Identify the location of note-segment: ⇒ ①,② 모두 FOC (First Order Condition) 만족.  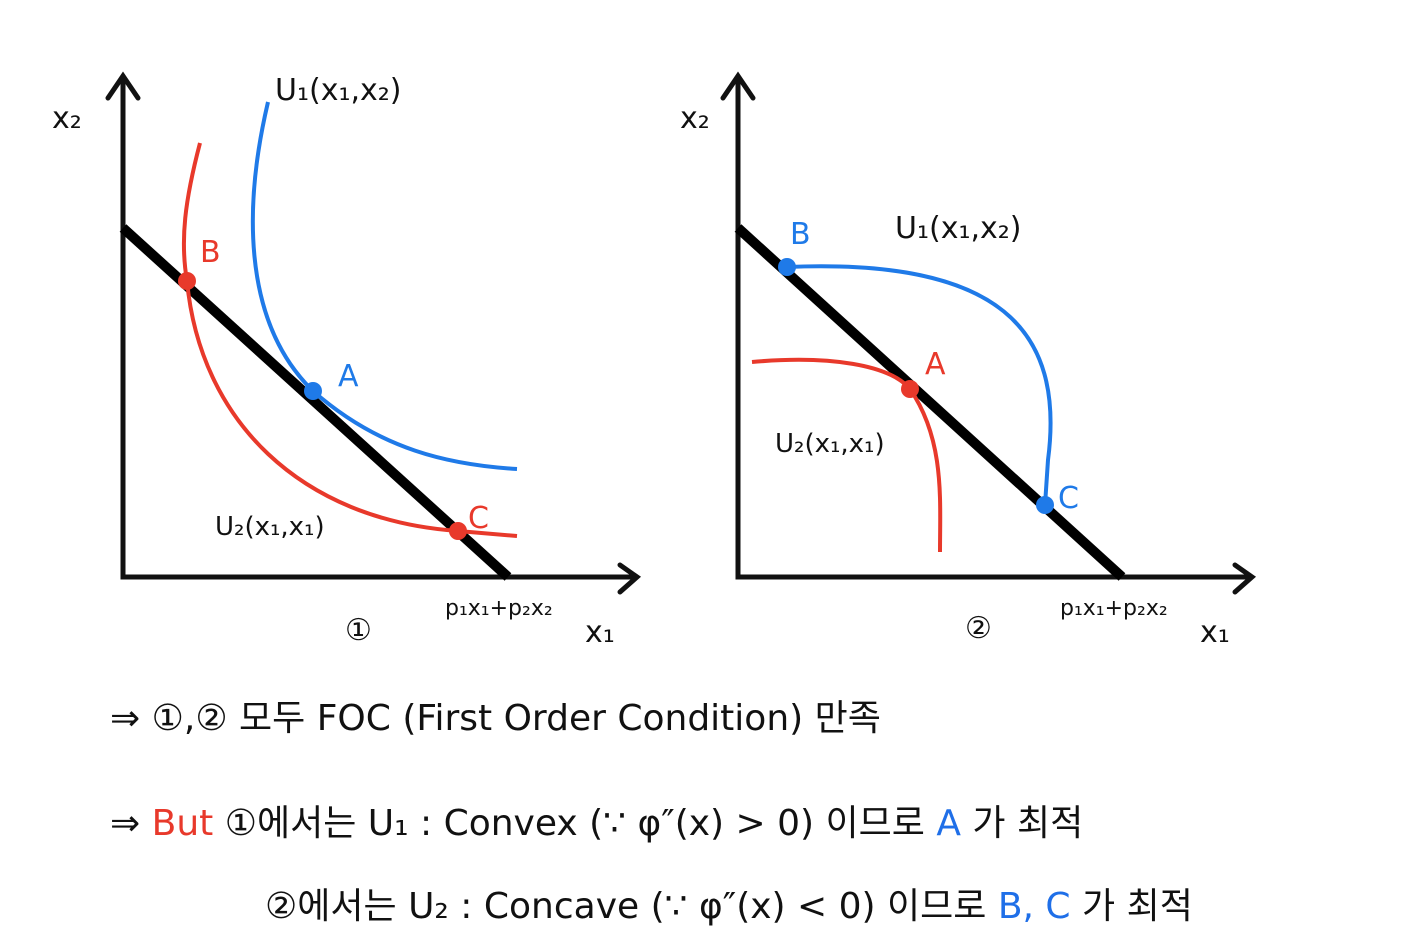
(495, 718).